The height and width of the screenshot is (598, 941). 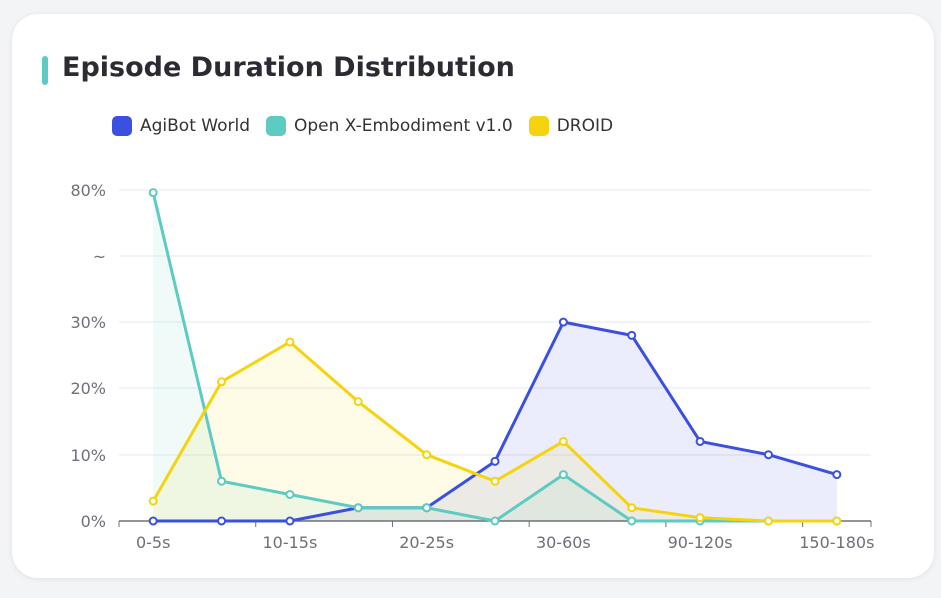 I want to click on x-tick-label: 0-5s, so click(x=153, y=542).